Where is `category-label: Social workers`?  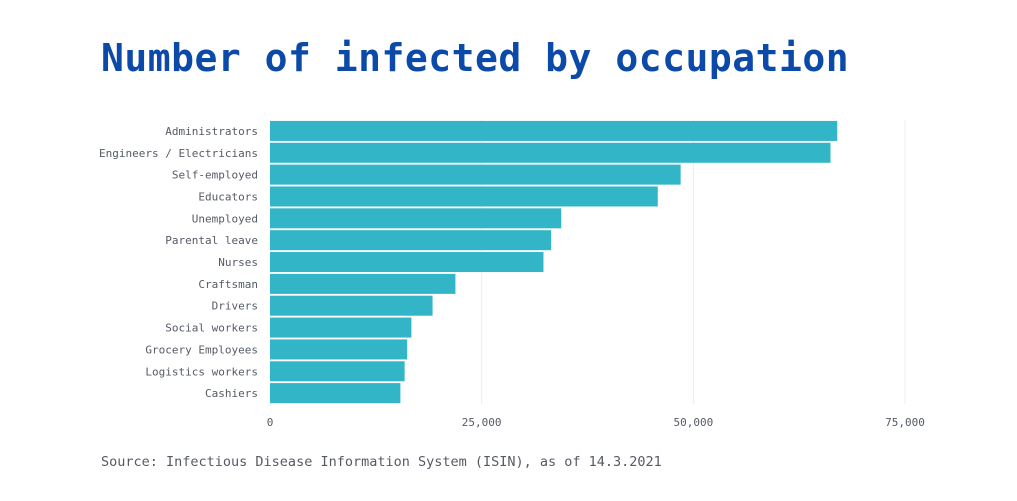
category-label: Social workers is located at coordinates (211, 328).